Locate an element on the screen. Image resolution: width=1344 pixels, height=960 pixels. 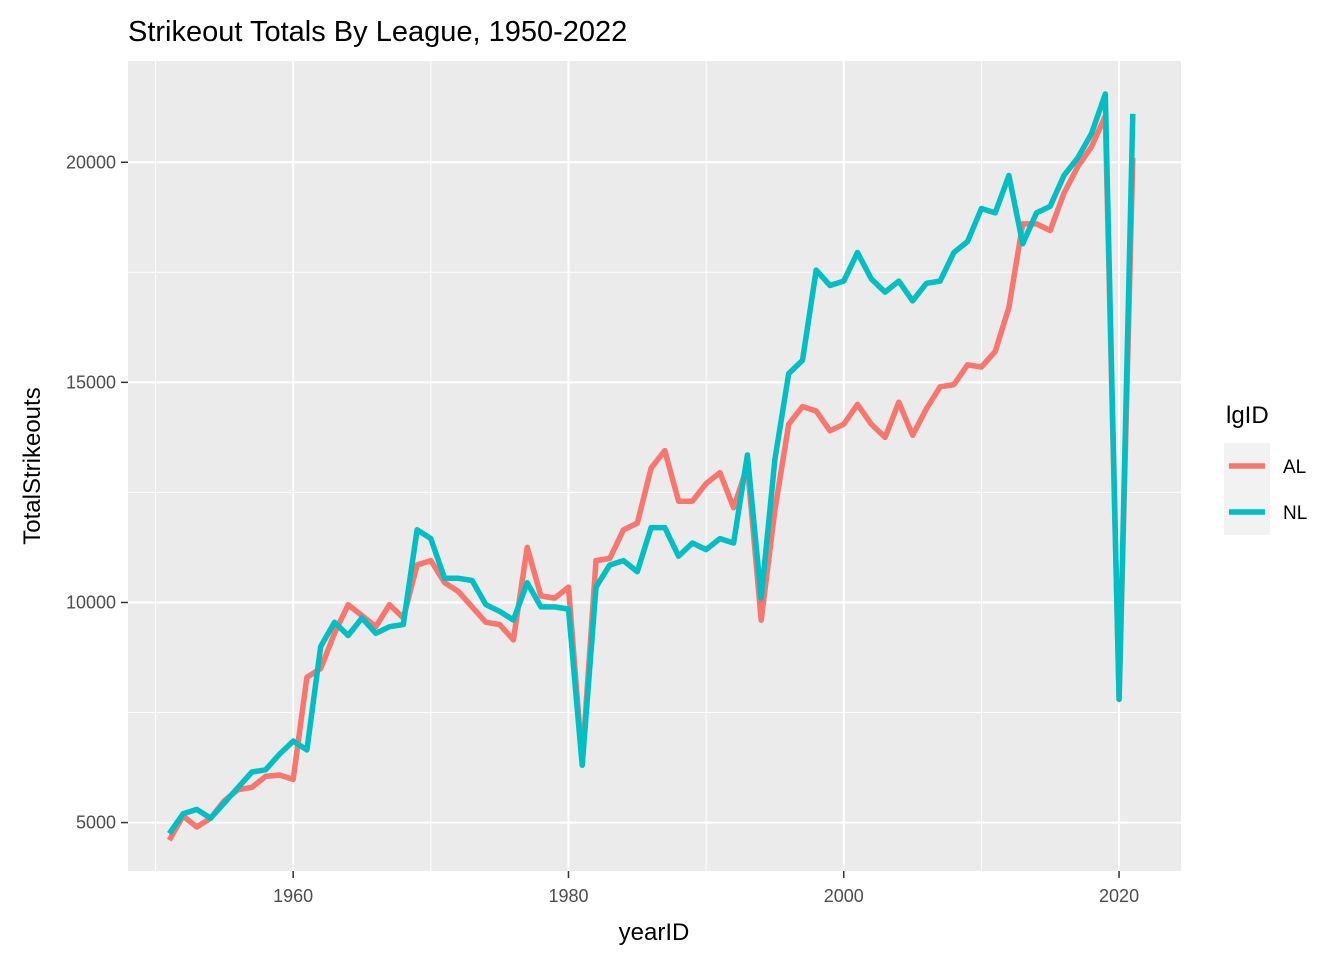
y-axis: 5000 10000 15000 20000 is located at coordinates (97, 492).